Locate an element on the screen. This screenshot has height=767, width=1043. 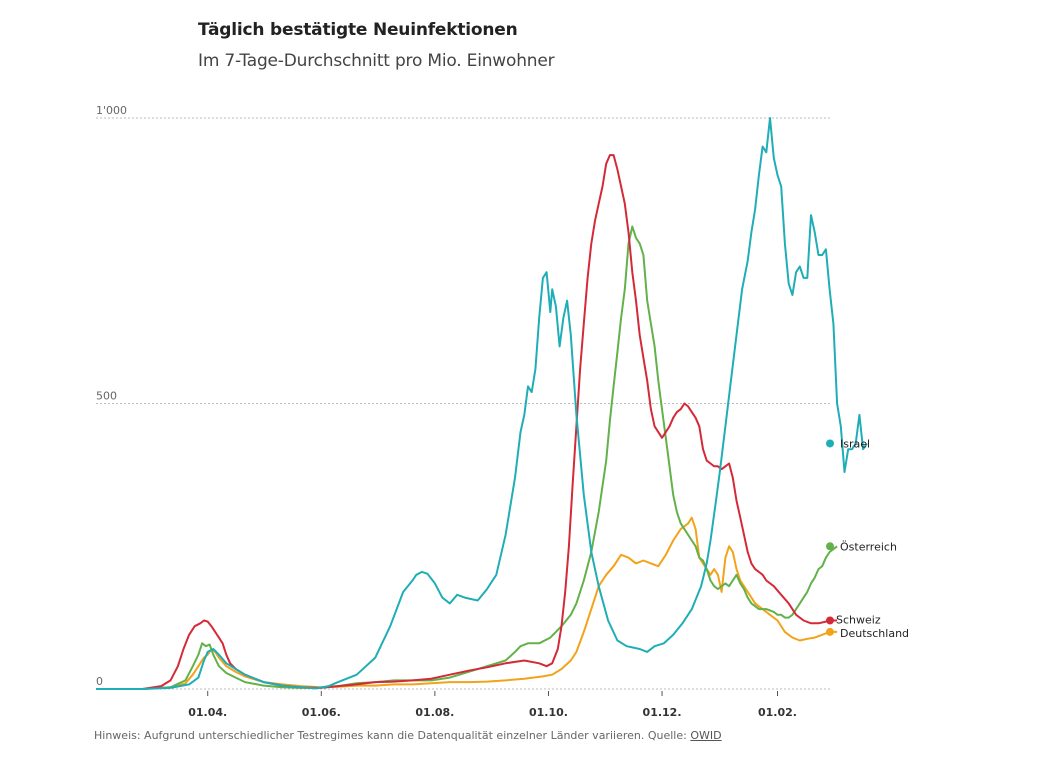
series-label: Israel is located at coordinates (855, 443).